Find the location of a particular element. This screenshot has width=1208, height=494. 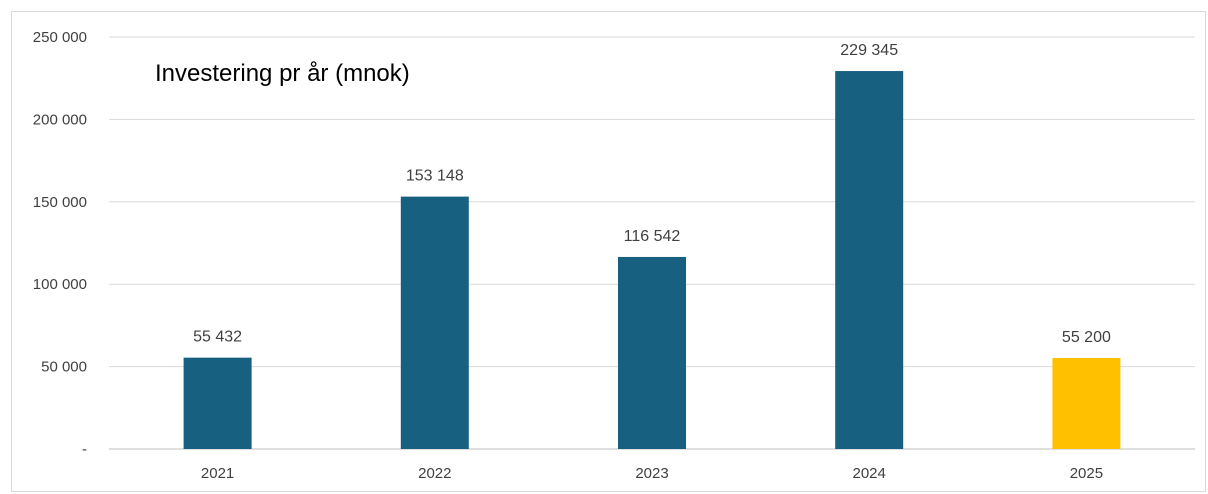

bar-2023 is located at coordinates (652, 352).